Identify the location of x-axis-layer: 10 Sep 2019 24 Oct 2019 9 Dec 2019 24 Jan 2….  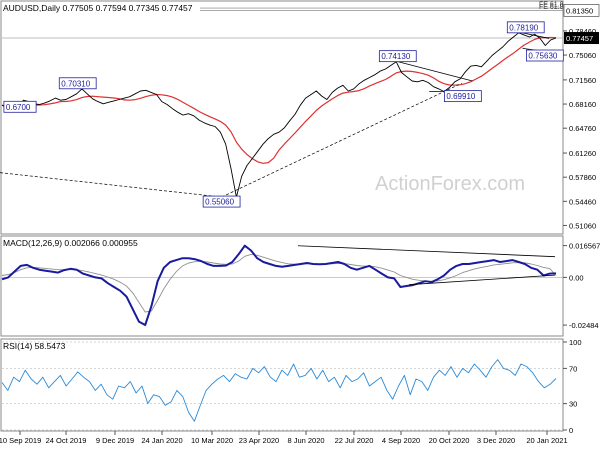
(284, 438).